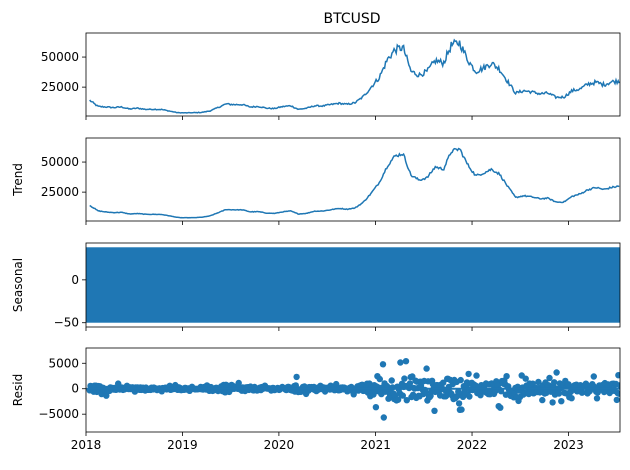 The width and height of the screenshot is (630, 470). I want to click on x-tick-label: 2023, so click(568, 445).